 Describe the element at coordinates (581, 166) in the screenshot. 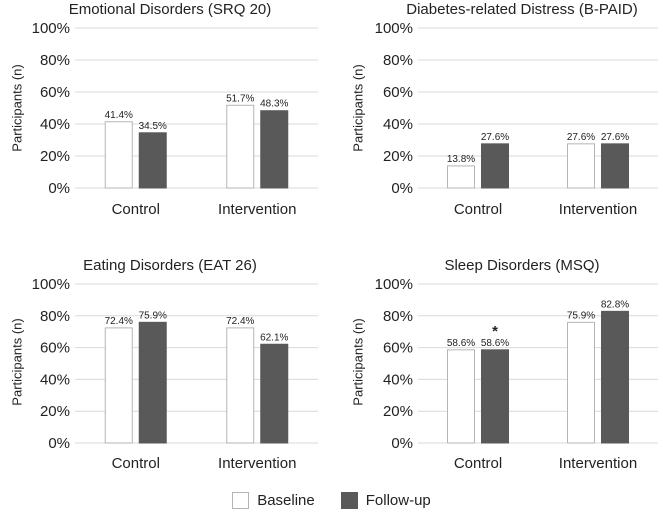

I see `panel-2-bar-baseline-intervention` at that location.